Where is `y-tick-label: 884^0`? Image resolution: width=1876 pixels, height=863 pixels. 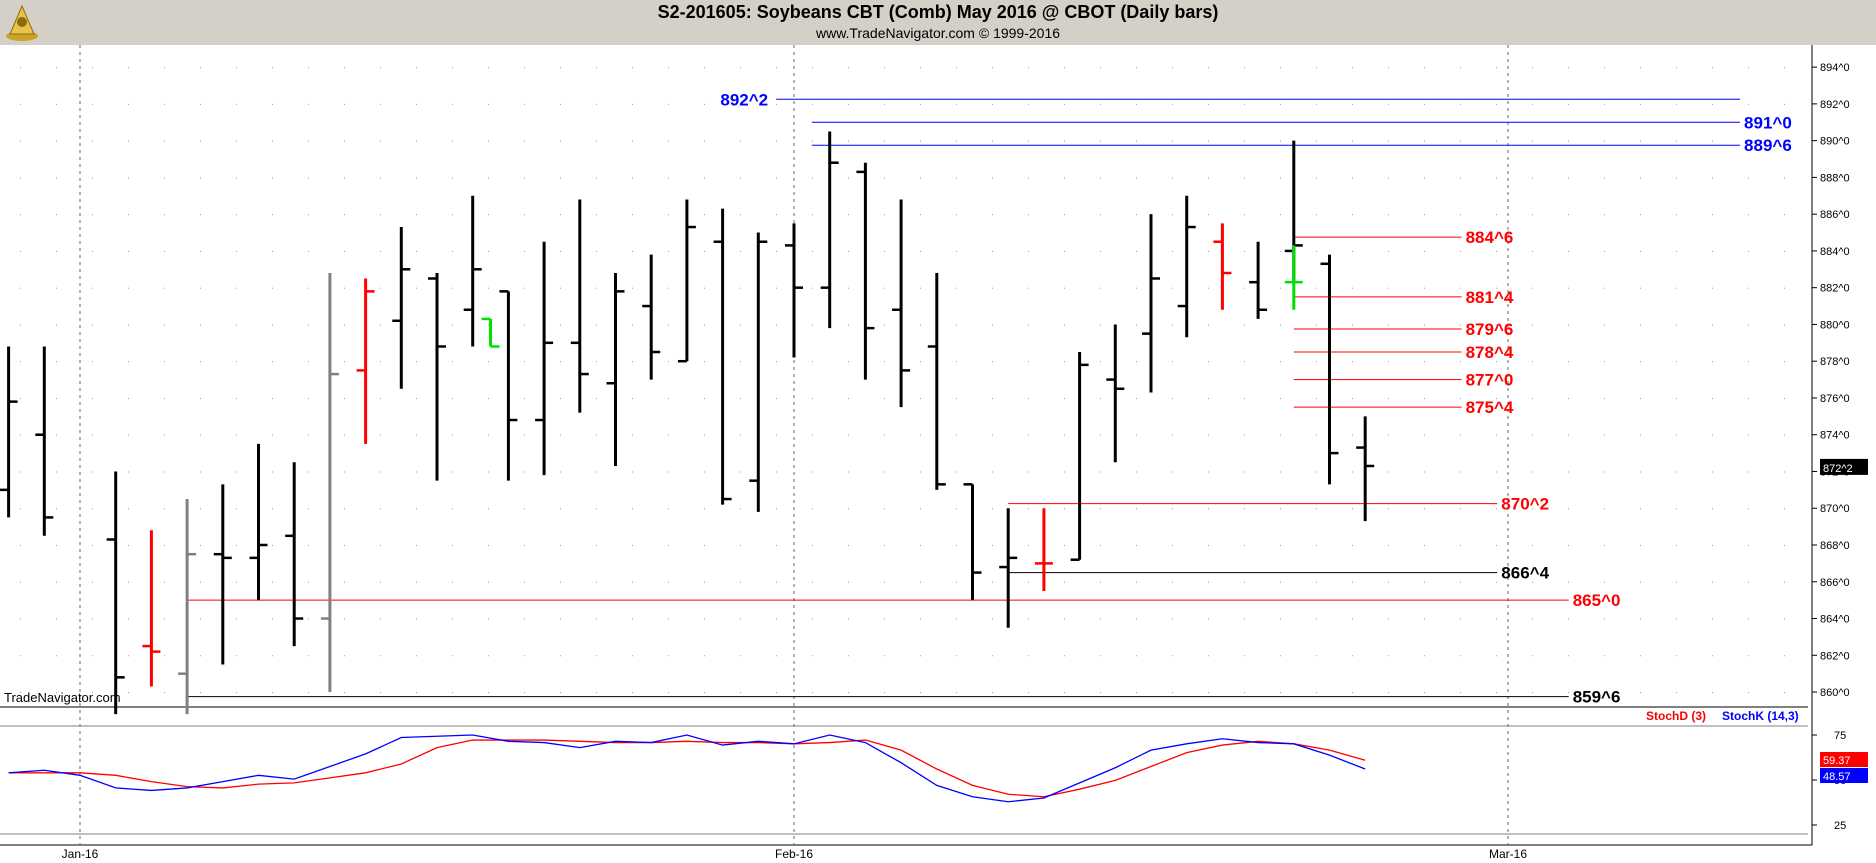 y-tick-label: 884^0 is located at coordinates (1835, 252).